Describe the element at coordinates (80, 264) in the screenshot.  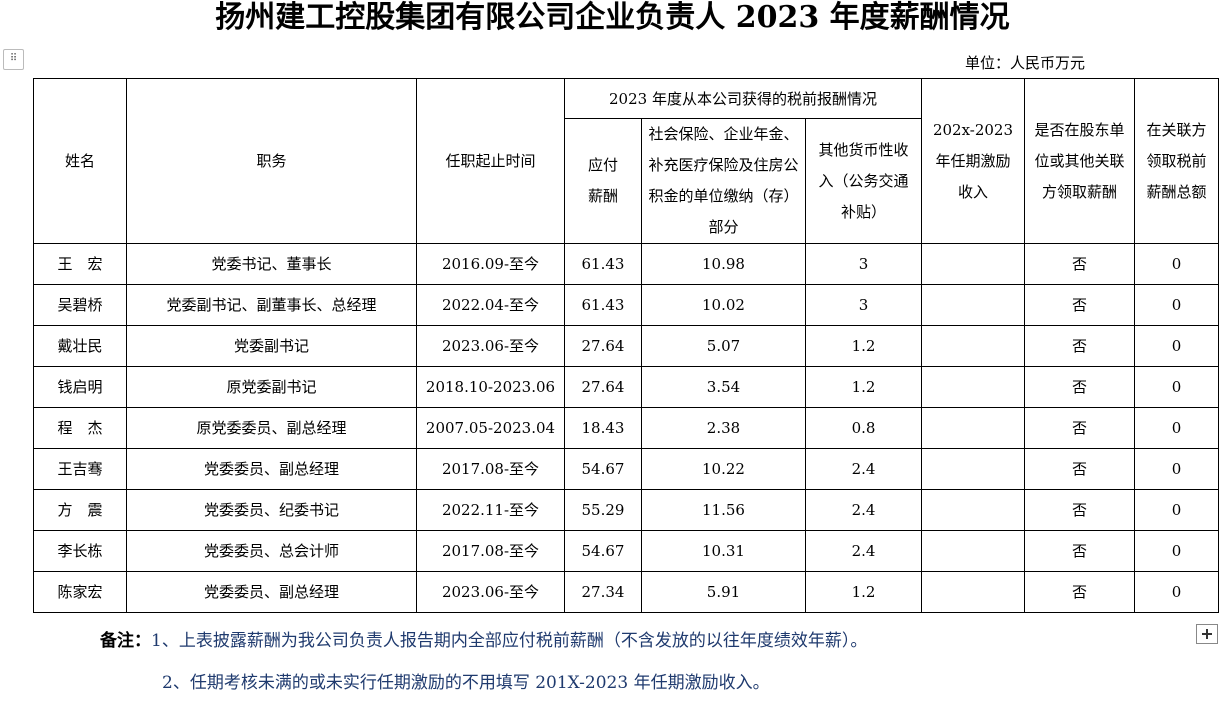
I see `cell-name: 王 宏` at that location.